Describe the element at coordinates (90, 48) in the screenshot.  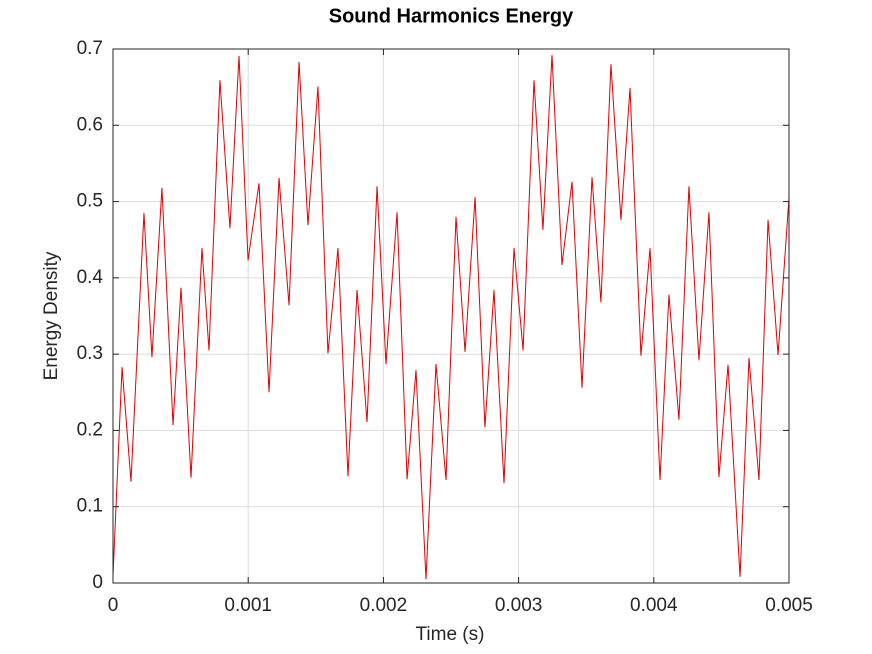
I see `y-tick-label: 0.7` at that location.